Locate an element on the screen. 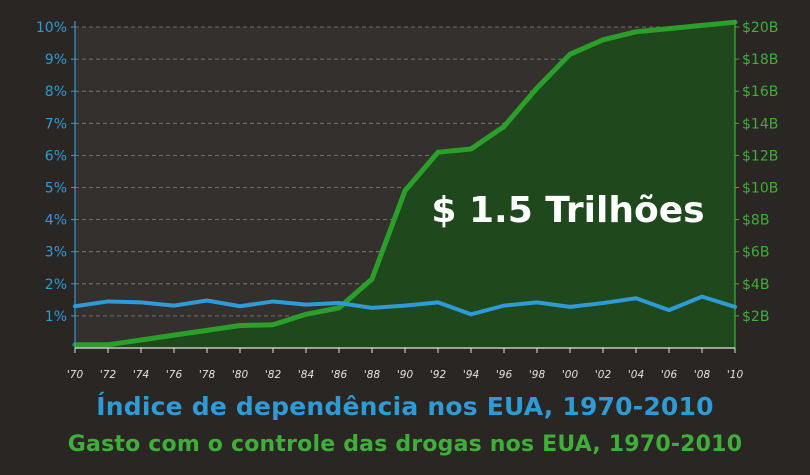 Image resolution: width=810 pixels, height=475 pixels. x-tick-label: '06 is located at coordinates (669, 375).